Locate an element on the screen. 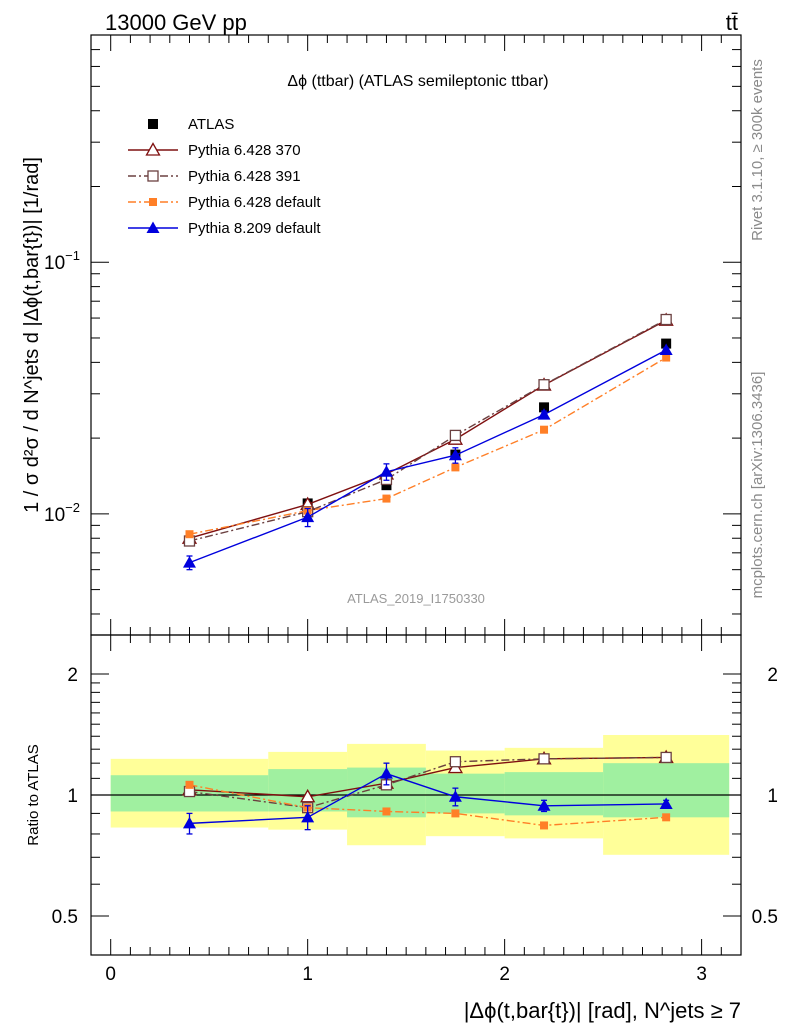 The height and width of the screenshot is (1024, 786). header-right-label: tt̄ is located at coordinates (732, 22).